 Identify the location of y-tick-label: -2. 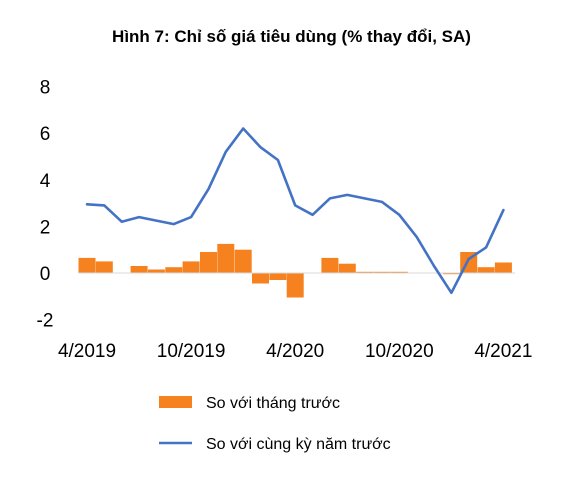
(45, 321).